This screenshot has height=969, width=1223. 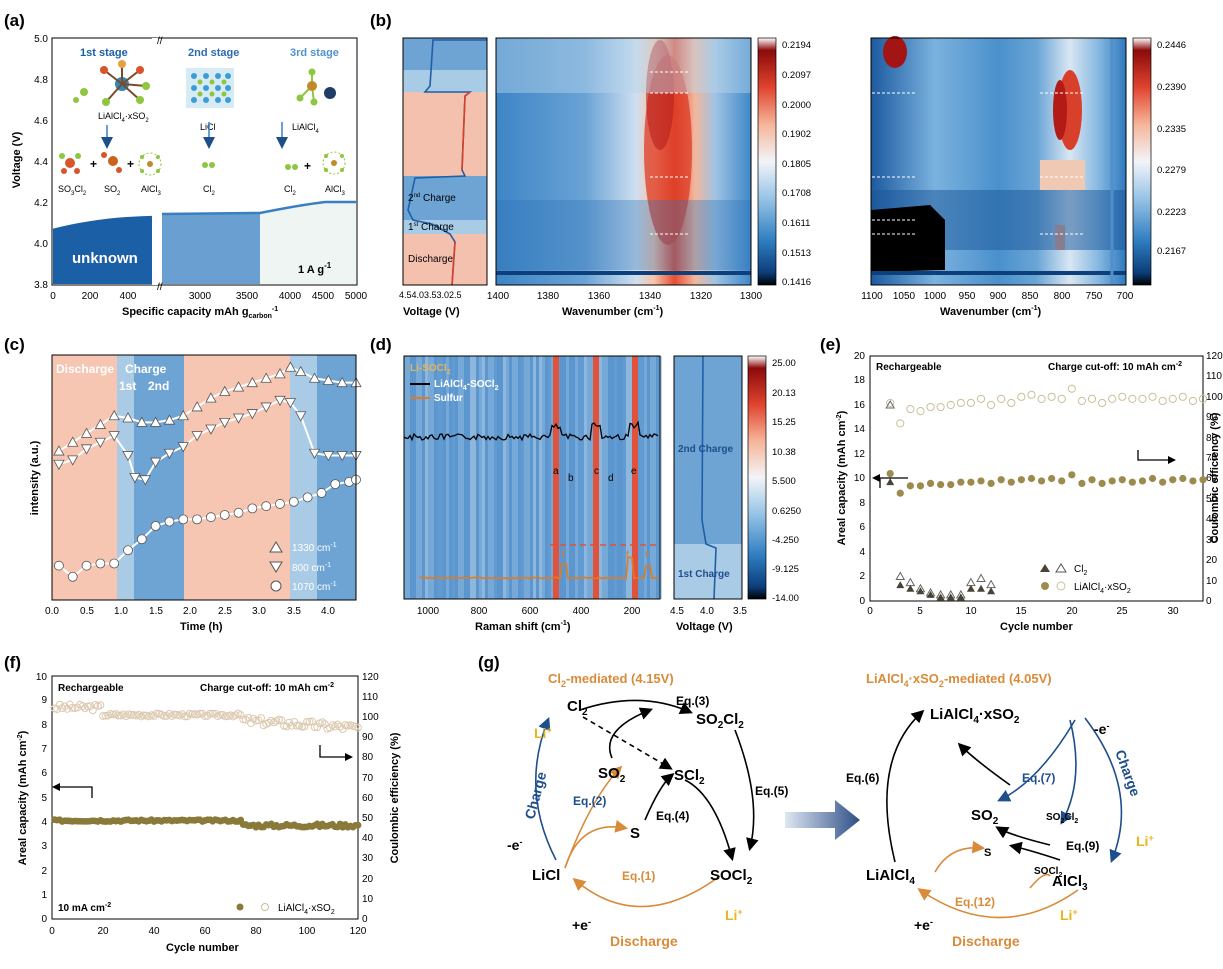 What do you see at coordinates (52, 611) in the screenshot?
I see `svg-text: 0.0` at bounding box center [52, 611].